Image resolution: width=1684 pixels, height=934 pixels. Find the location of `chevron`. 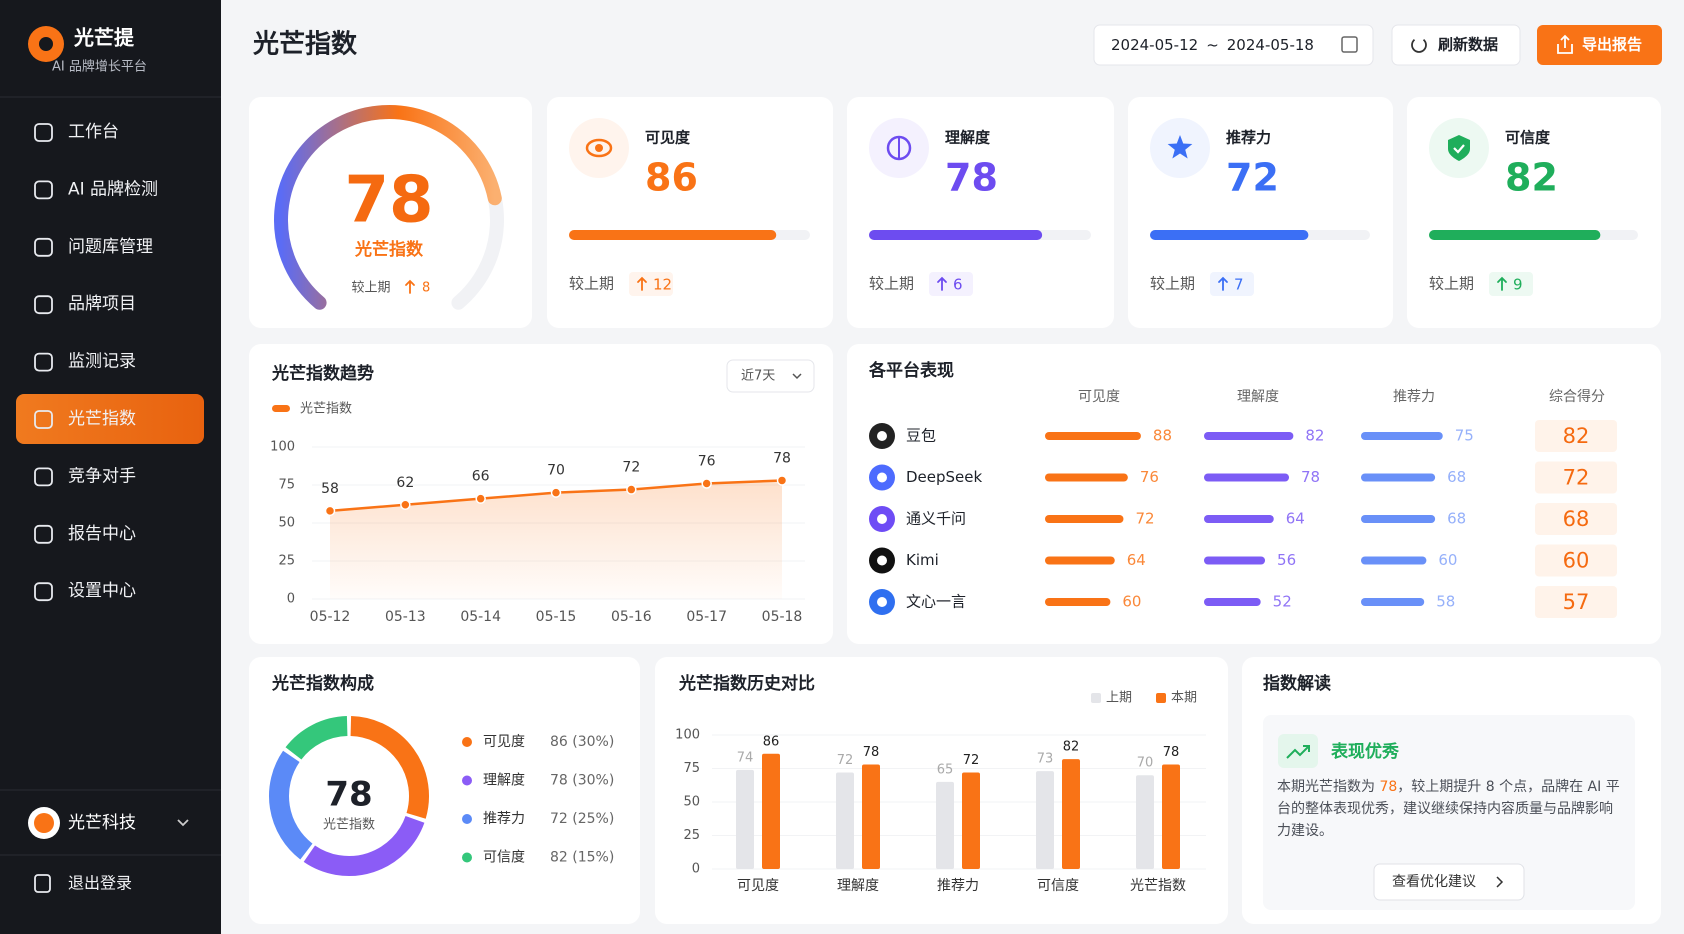

chevron is located at coordinates (1500, 882).